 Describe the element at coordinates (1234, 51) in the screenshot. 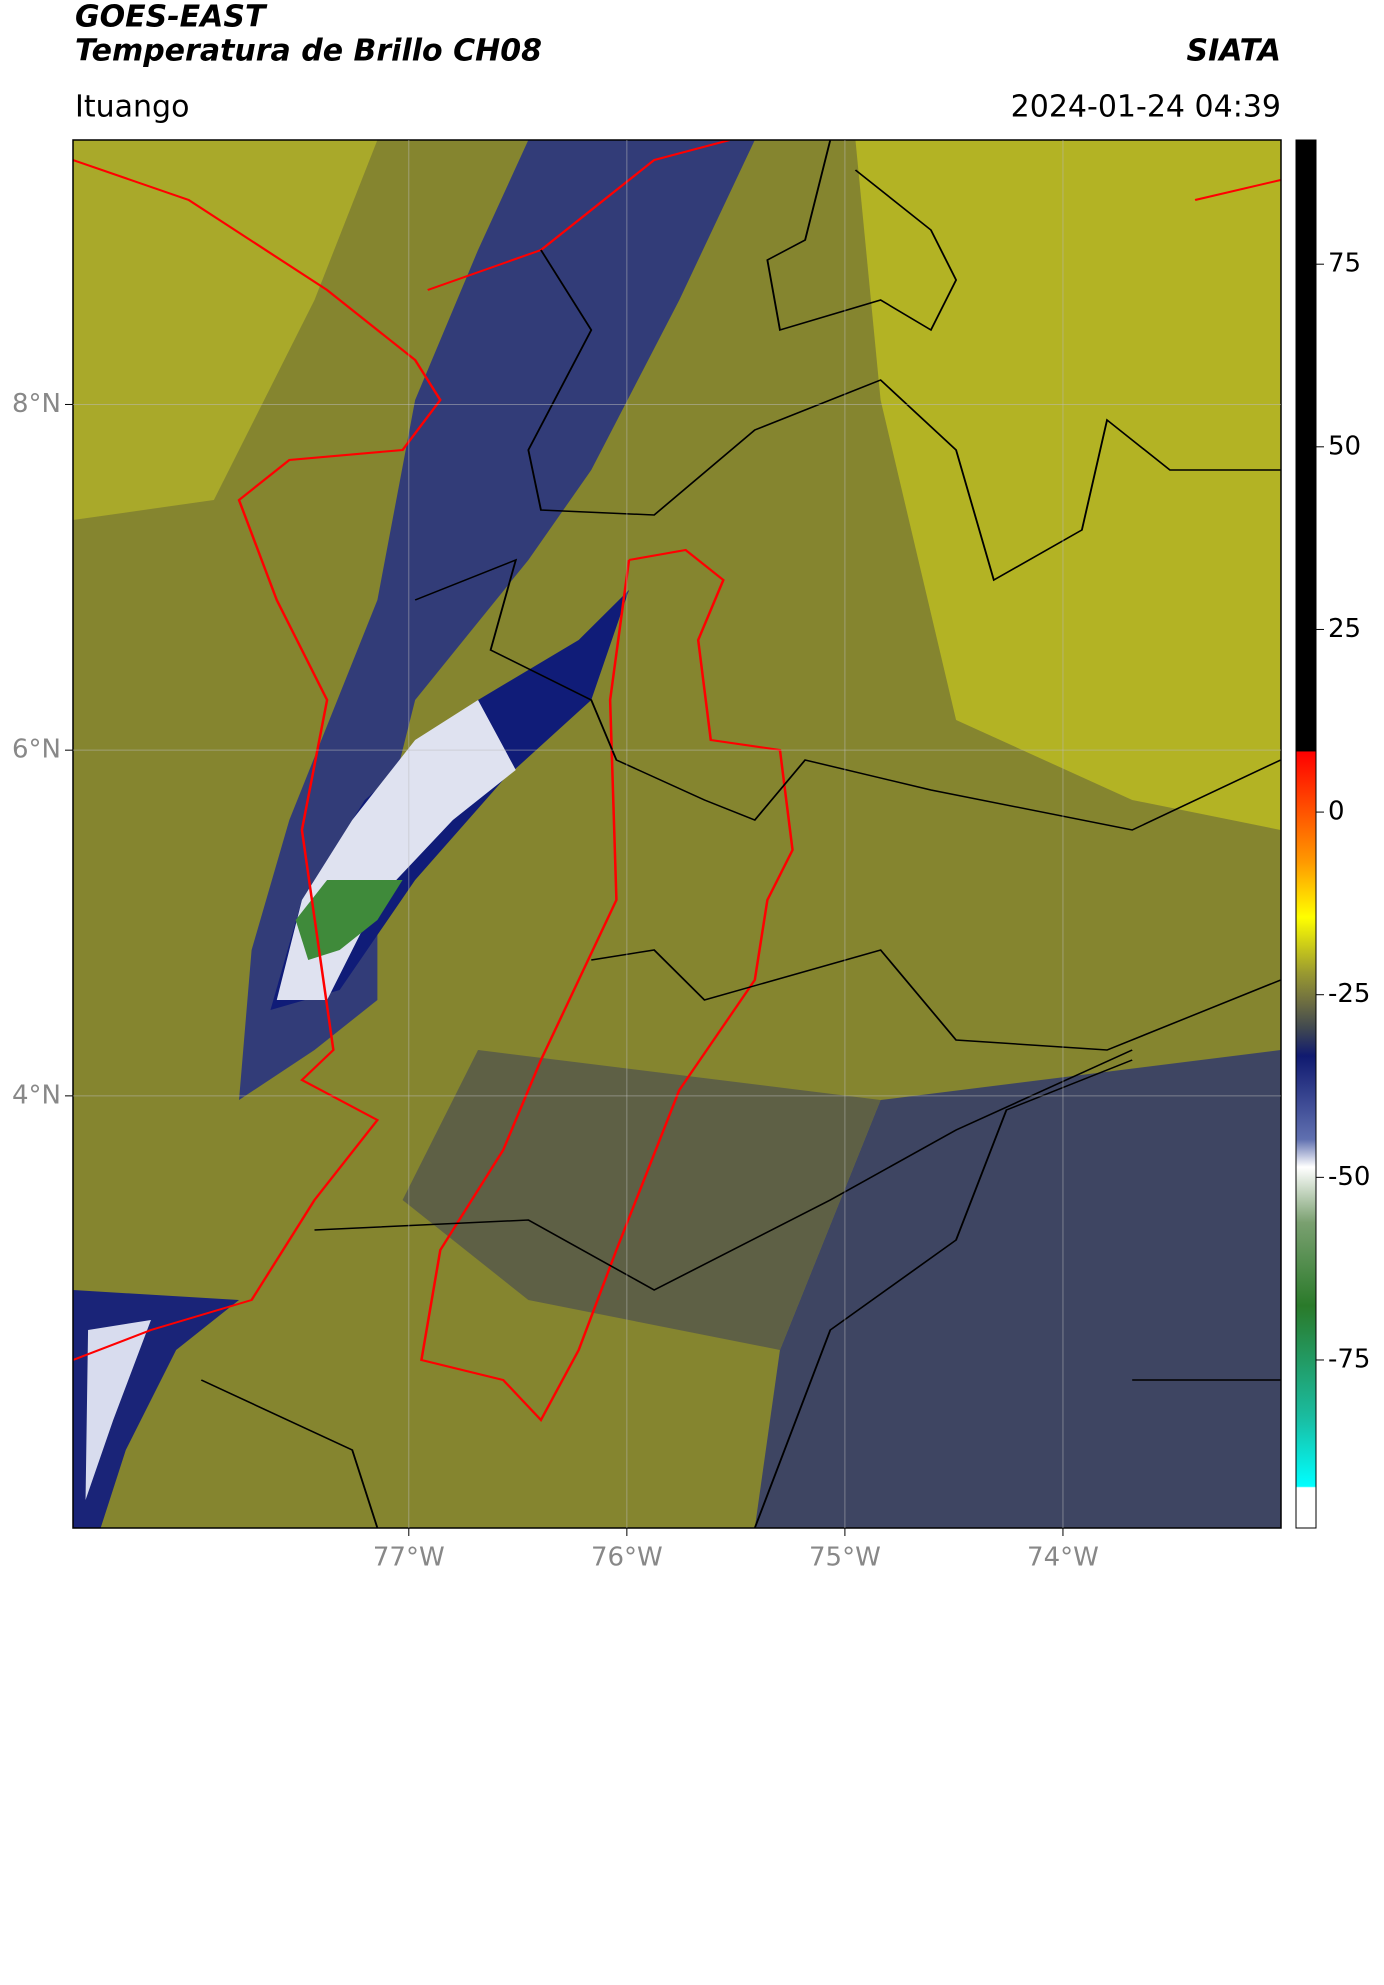

I see `source: SIATA` at that location.